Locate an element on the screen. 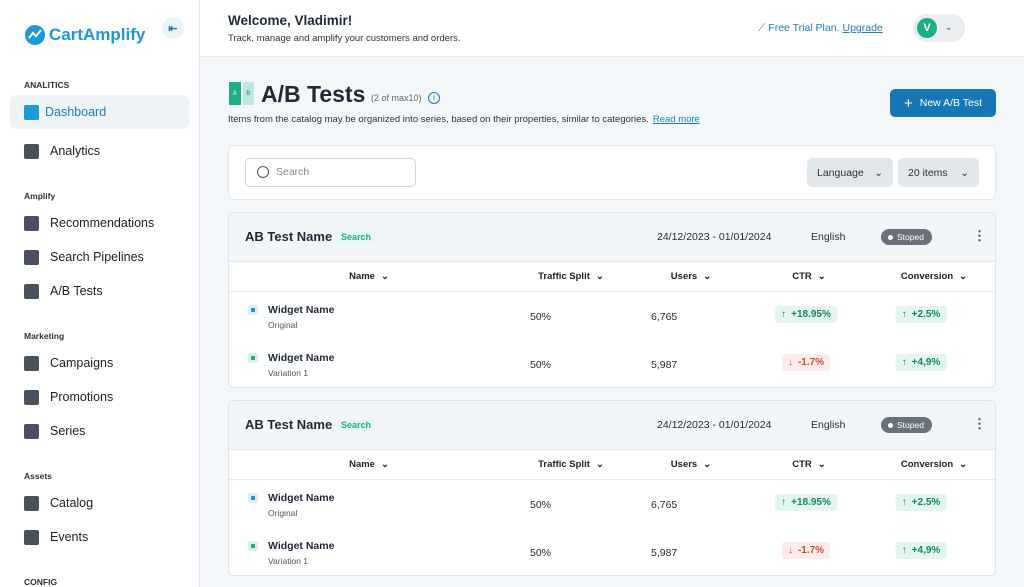  new-button: + New A/B Test is located at coordinates (943, 103).